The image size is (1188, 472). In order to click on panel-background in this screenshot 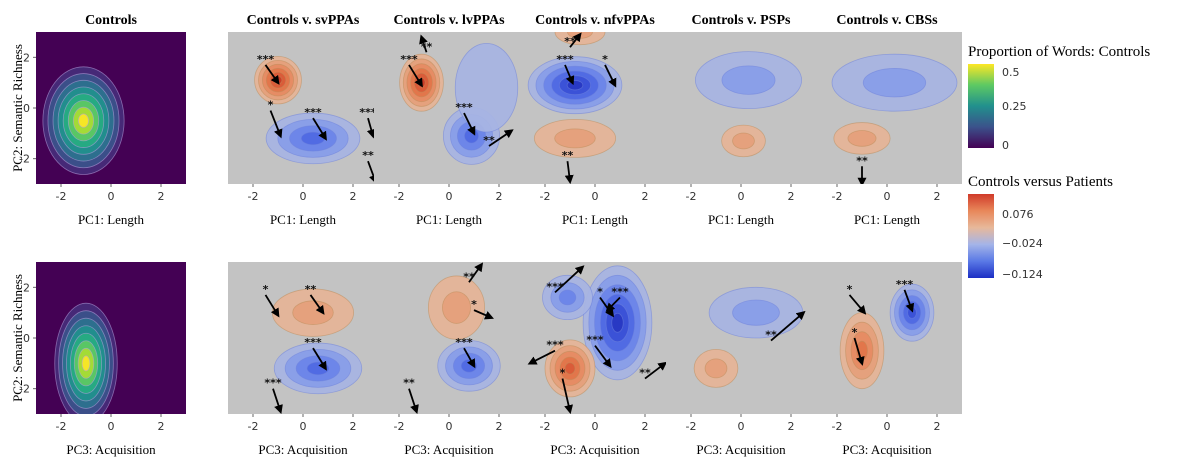, I will do `click(741, 338)`.